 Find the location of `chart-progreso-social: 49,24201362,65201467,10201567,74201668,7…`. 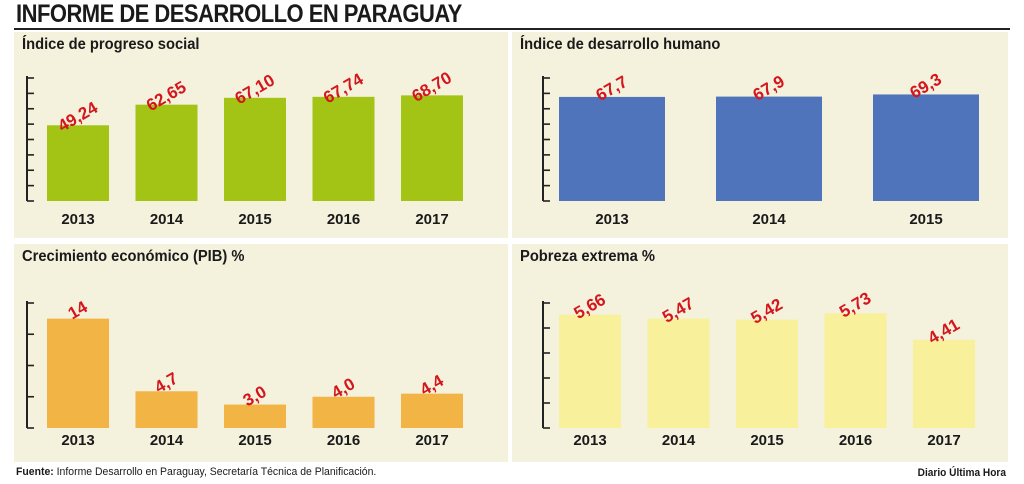

chart-progreso-social: 49,24201362,65201467,10201567,74201668,7… is located at coordinates (244, 148).